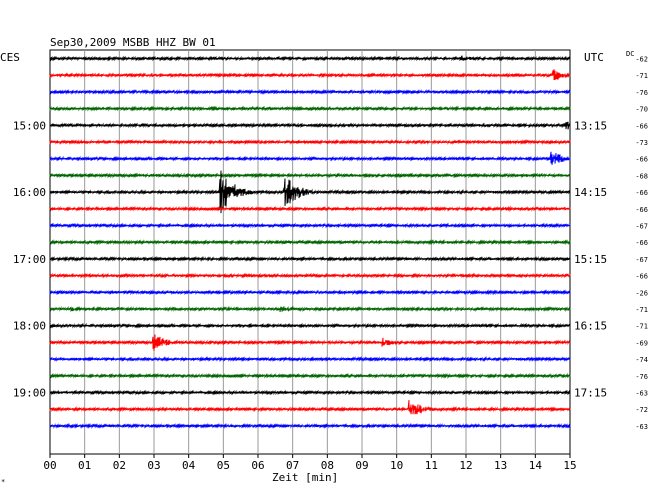 Image resolution: width=650 pixels, height=494 pixels. Describe the element at coordinates (189, 465) in the screenshot. I see `x-tick-label: 04` at that location.